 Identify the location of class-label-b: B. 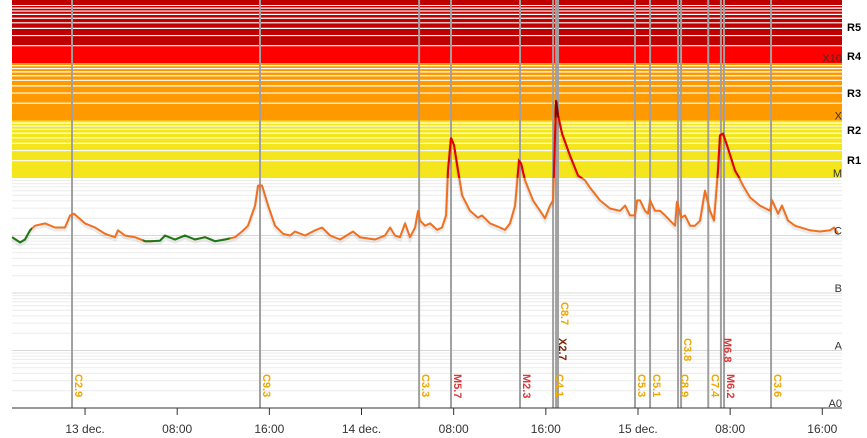
(838, 289).